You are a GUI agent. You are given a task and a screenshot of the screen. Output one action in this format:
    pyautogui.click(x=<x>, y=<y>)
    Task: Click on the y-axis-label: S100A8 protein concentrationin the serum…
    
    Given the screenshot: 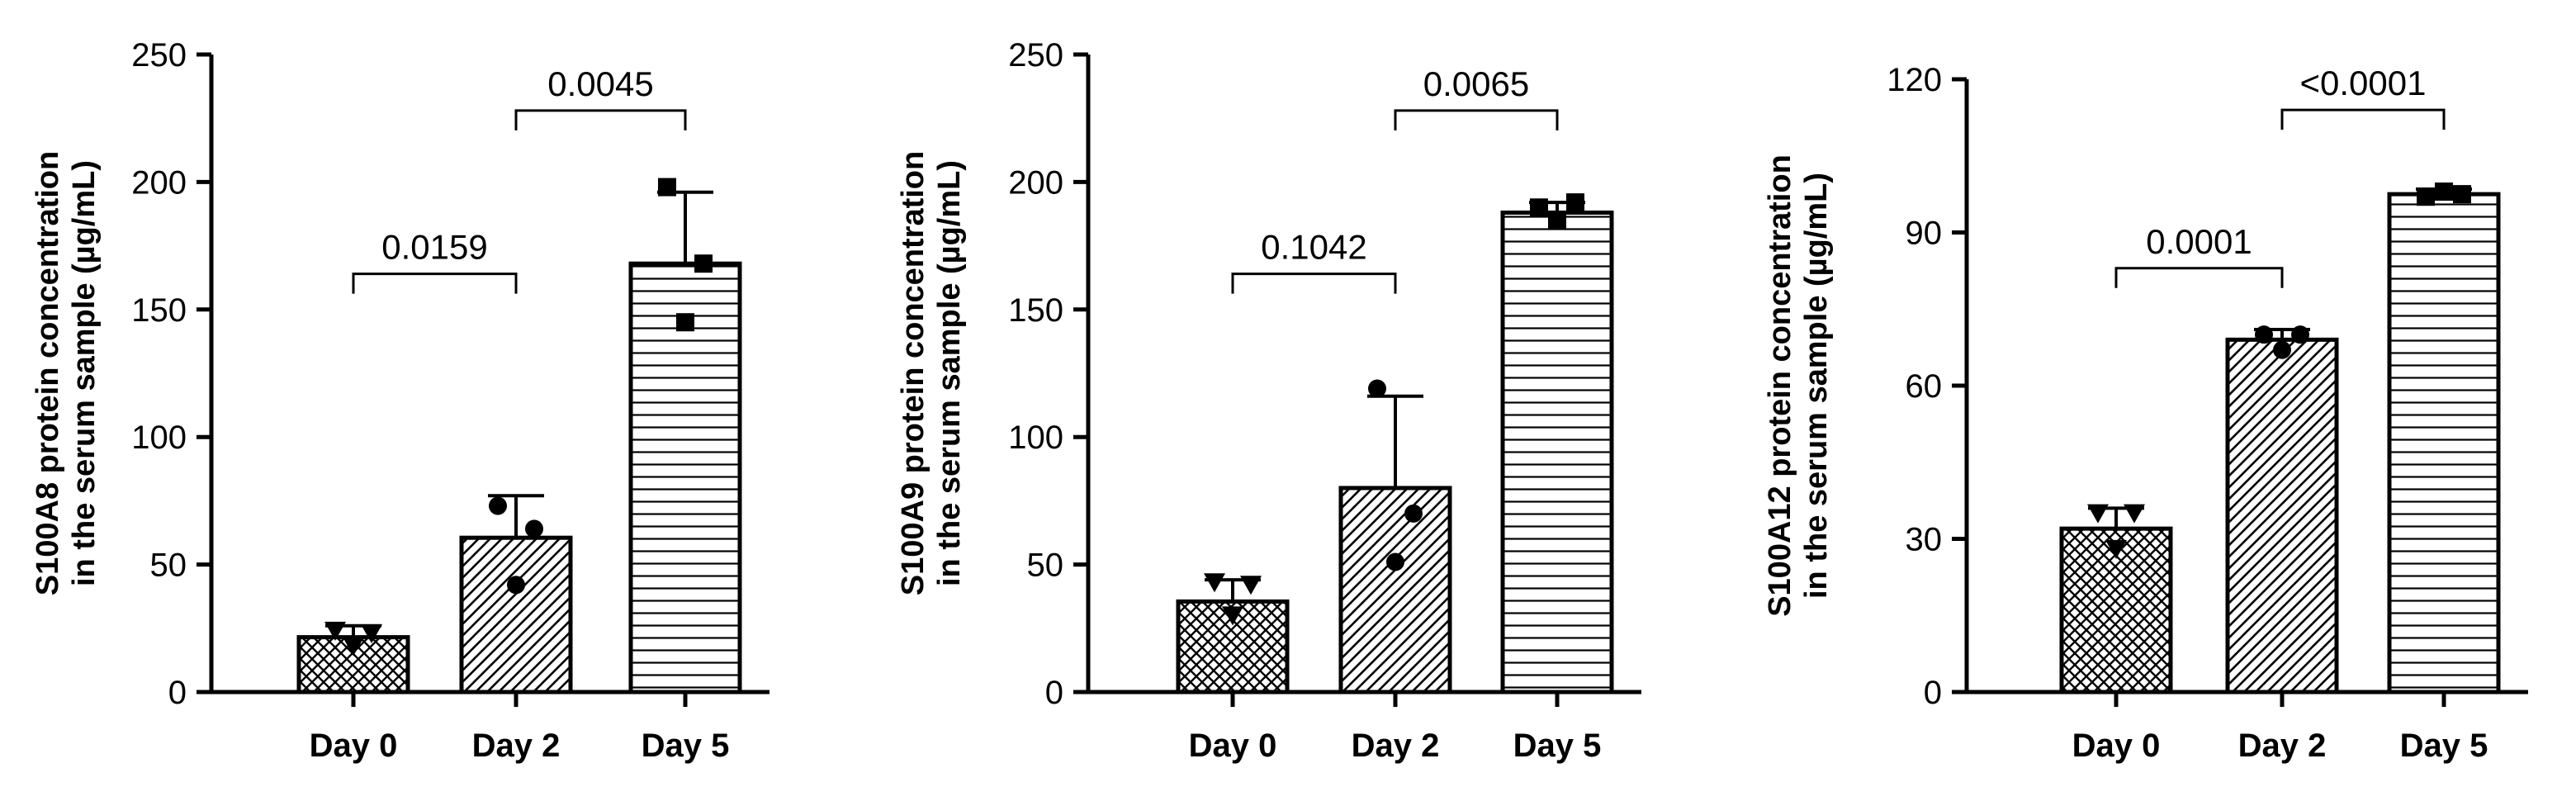 What is the action you would take?
    pyautogui.click(x=66, y=373)
    